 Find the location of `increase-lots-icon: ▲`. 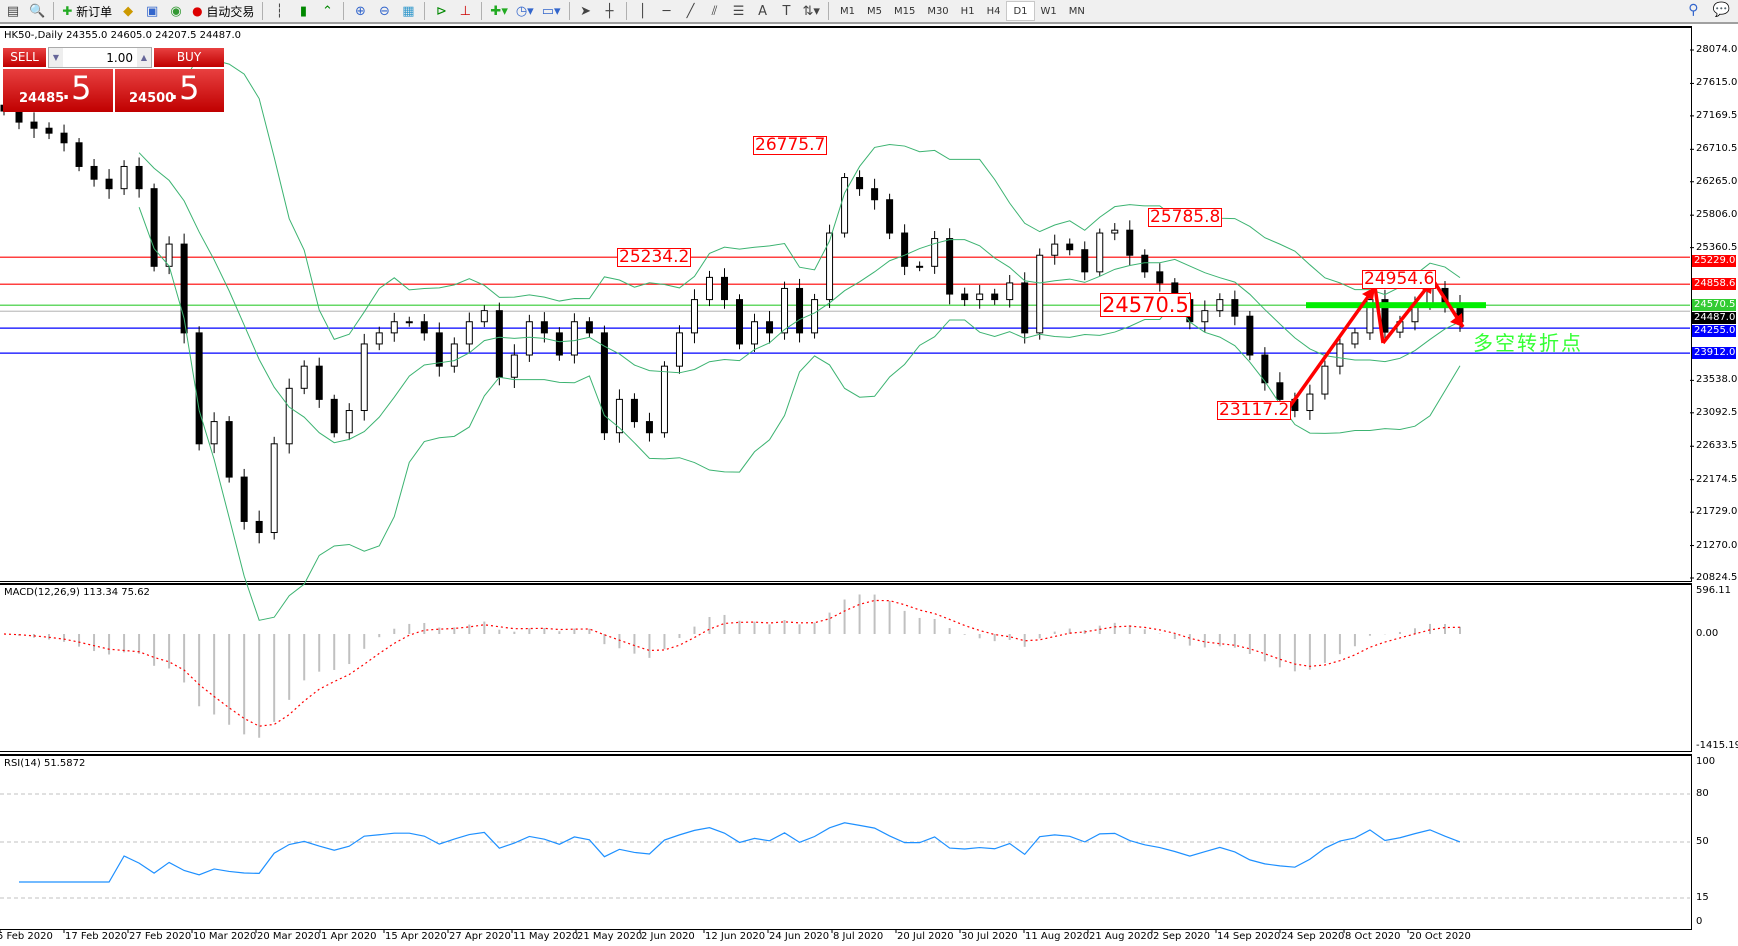

increase-lots-icon: ▲ is located at coordinates (144, 57).